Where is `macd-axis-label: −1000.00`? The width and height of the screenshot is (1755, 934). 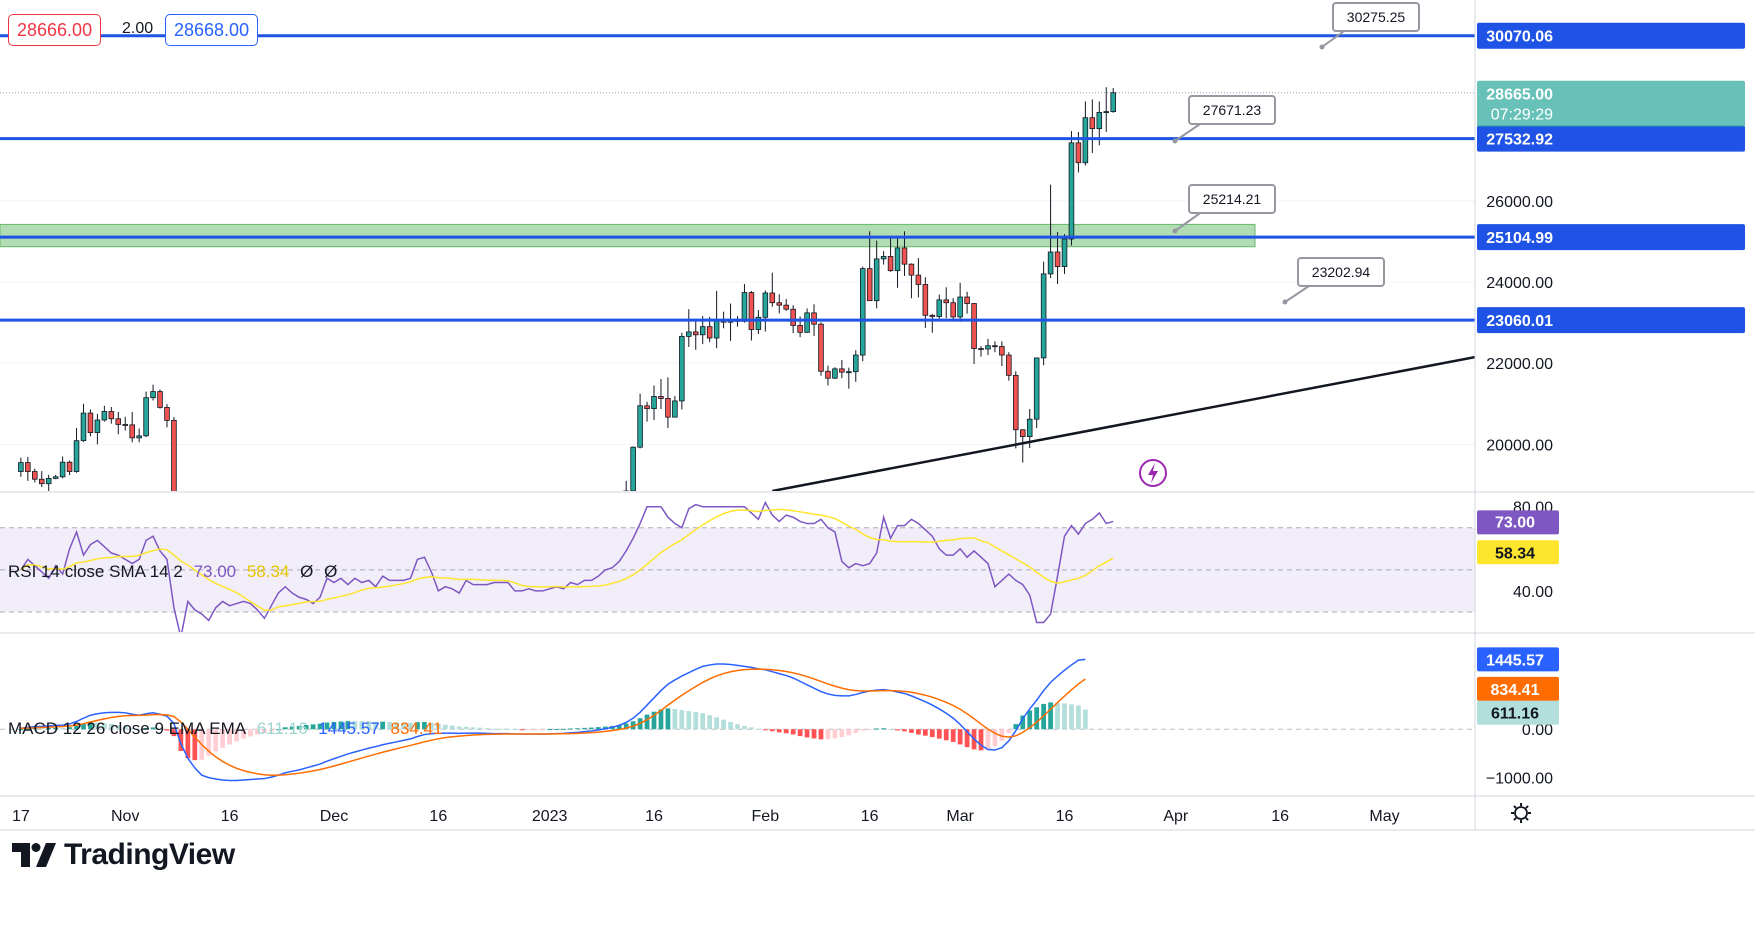 macd-axis-label: −1000.00 is located at coordinates (1519, 779).